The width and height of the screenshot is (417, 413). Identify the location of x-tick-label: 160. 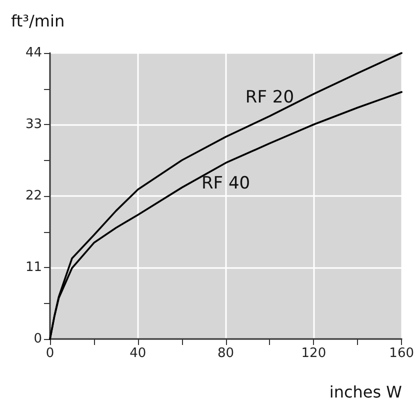
(401, 353).